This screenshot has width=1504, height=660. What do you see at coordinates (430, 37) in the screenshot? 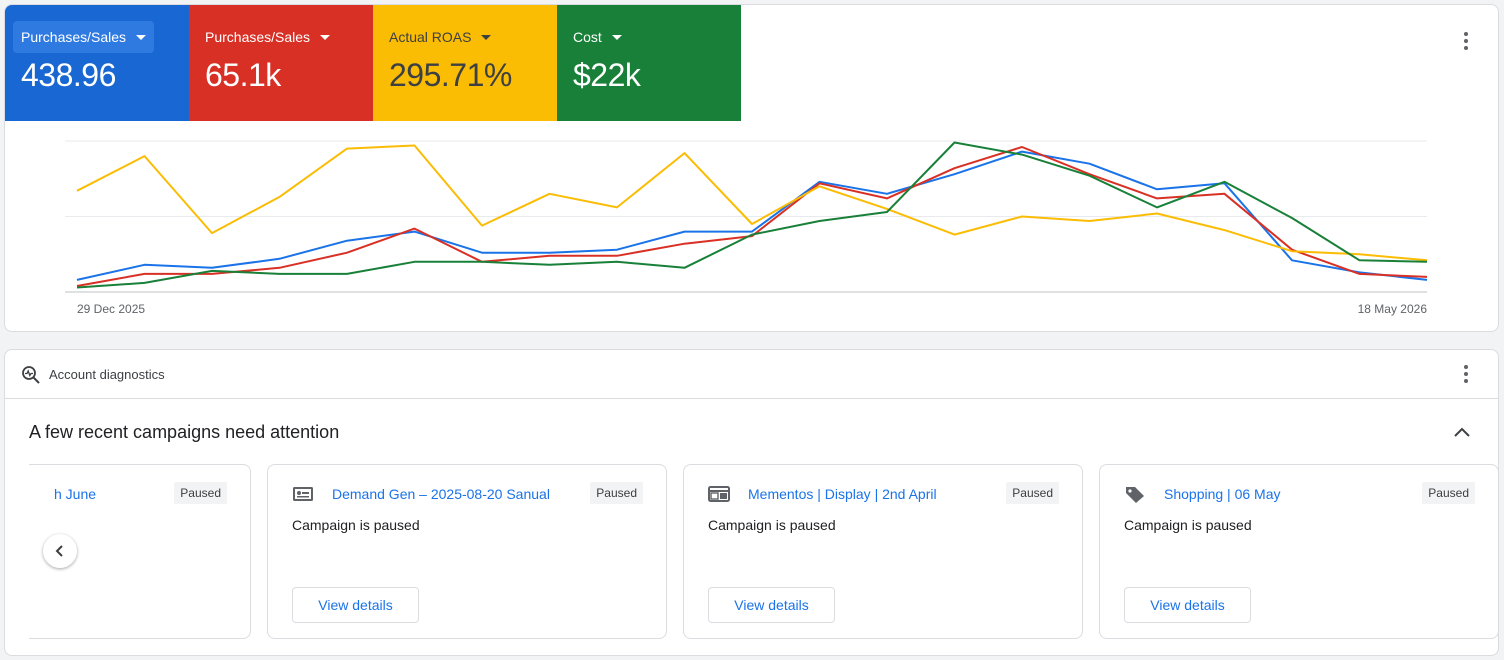
I see `metric-label: Actual ROAS` at bounding box center [430, 37].